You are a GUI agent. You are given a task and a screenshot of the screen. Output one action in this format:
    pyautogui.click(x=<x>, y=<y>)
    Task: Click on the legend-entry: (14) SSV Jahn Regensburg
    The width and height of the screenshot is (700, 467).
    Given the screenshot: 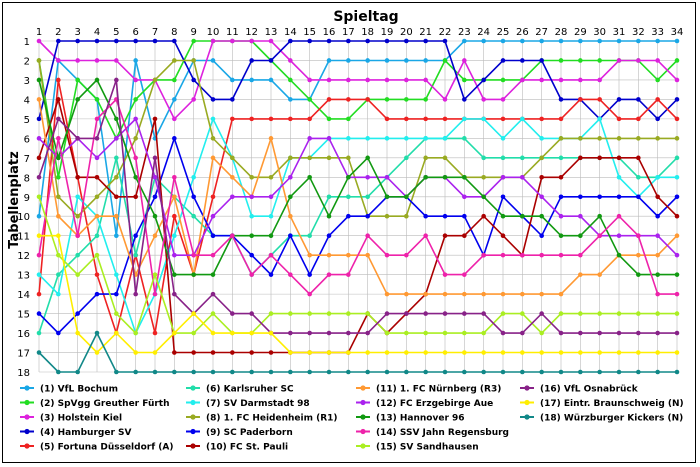 What is the action you would take?
    pyautogui.click(x=432, y=433)
    